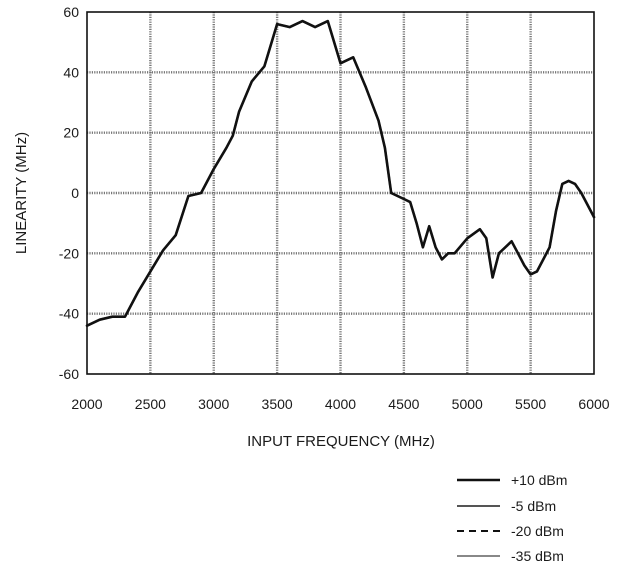  Describe the element at coordinates (75, 193) in the screenshot. I see `y-tick-label: 0` at that location.